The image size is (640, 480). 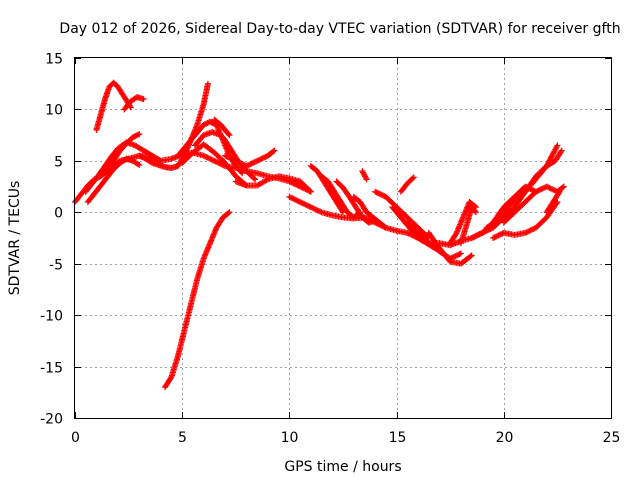 I want to click on y-tick-labels: -20 -15 -10 -5 0 5 10 15, so click(x=51, y=240).